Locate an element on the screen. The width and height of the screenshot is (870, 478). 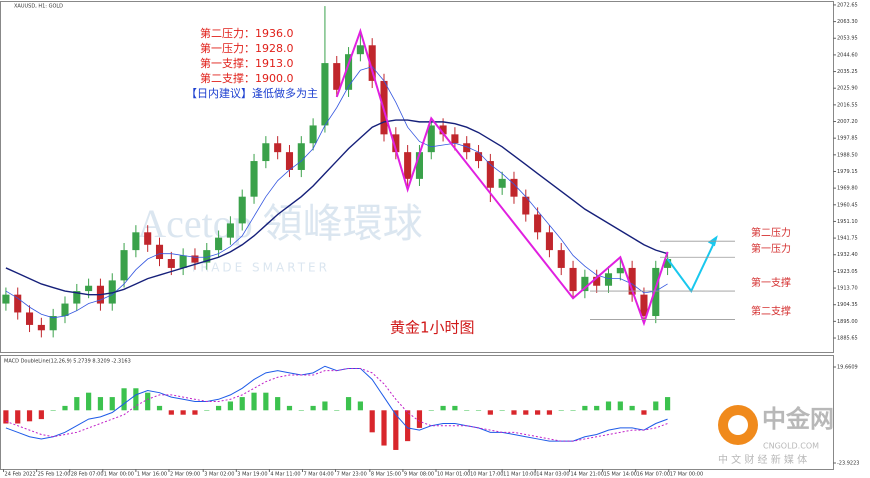
x-tick-label: 3 Mar 02:00 is located at coordinates (219, 475).